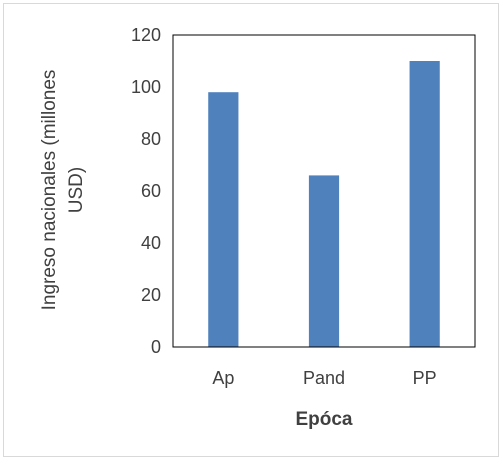 The width and height of the screenshot is (504, 462). I want to click on bar-pand, so click(324, 261).